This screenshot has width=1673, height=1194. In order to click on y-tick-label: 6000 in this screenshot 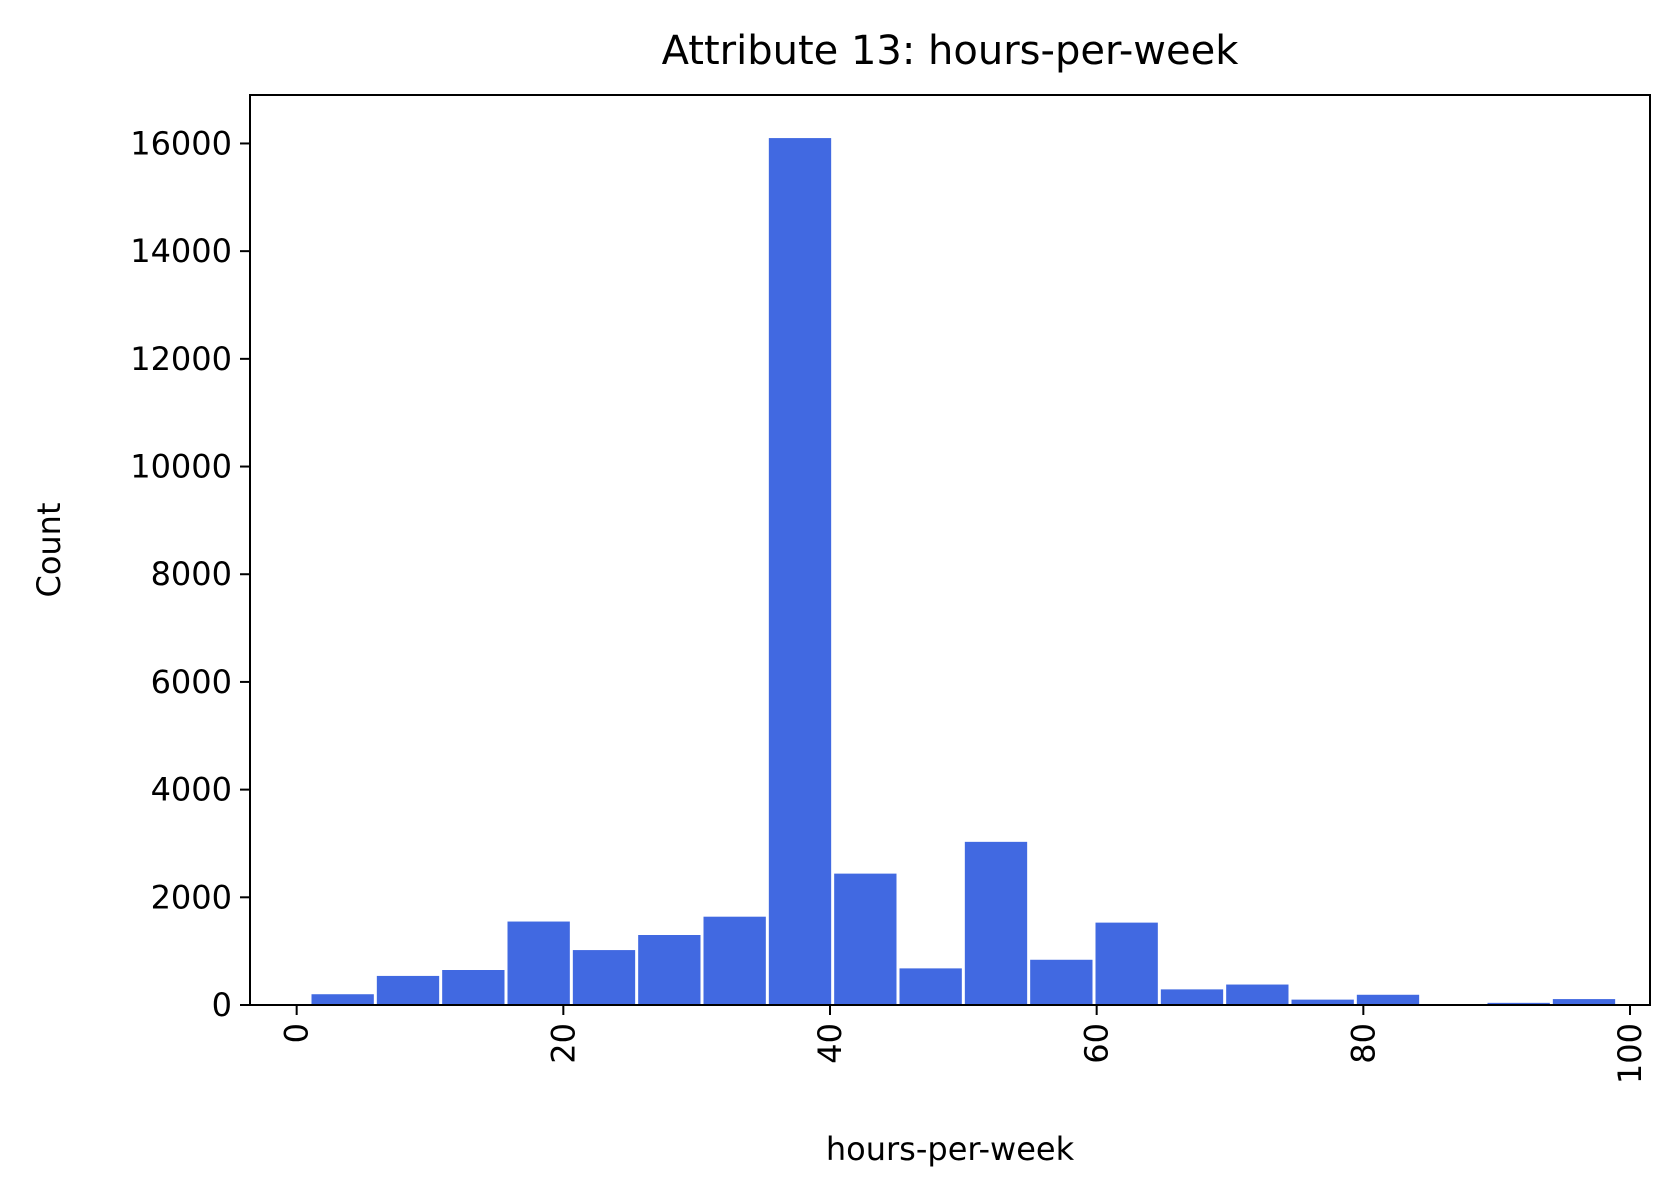, I will do `click(191, 682)`.